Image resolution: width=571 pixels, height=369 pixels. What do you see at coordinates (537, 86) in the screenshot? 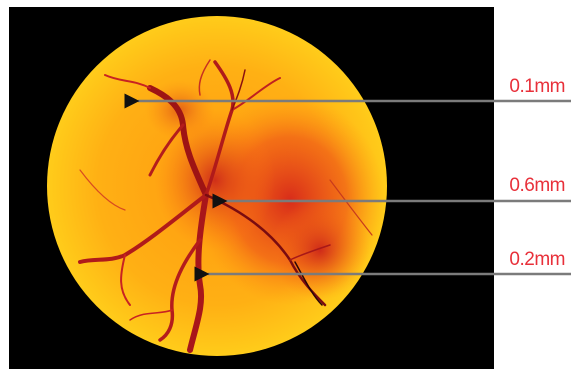
I see `annotation-label-0: 0.1mm` at bounding box center [537, 86].